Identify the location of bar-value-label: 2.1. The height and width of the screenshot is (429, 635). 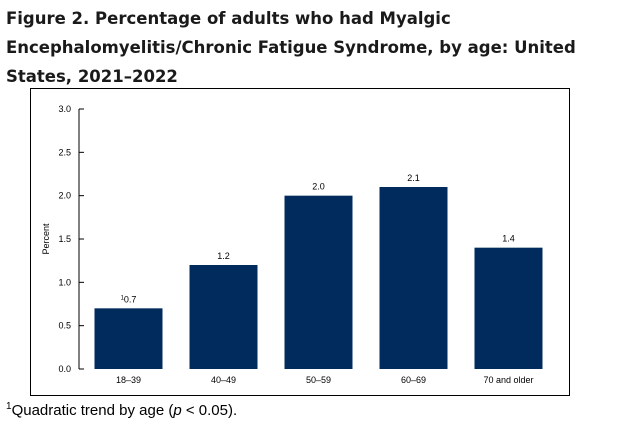
(413, 178).